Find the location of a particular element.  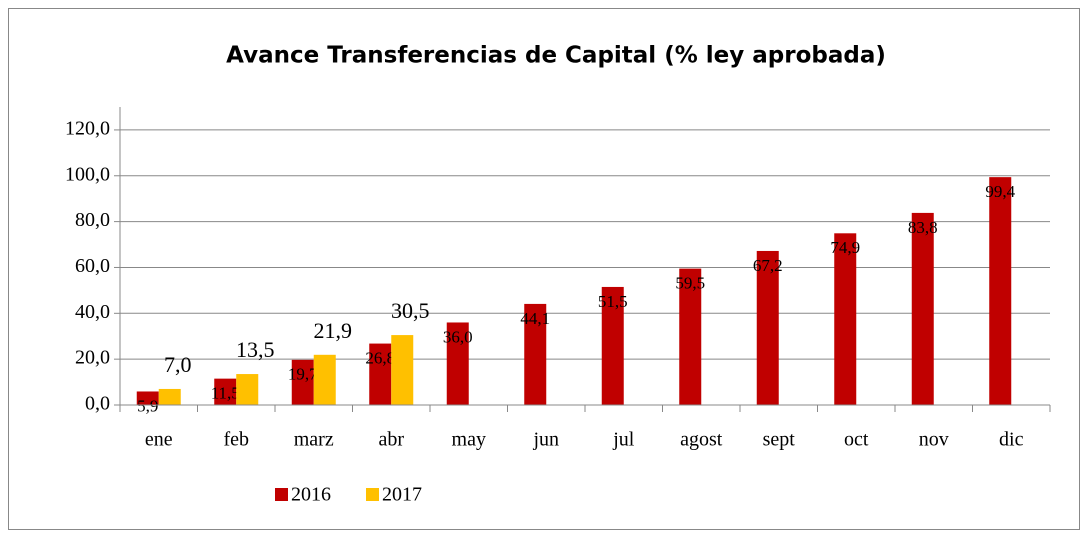

y-tick-label: 120,0 is located at coordinates (87, 129).